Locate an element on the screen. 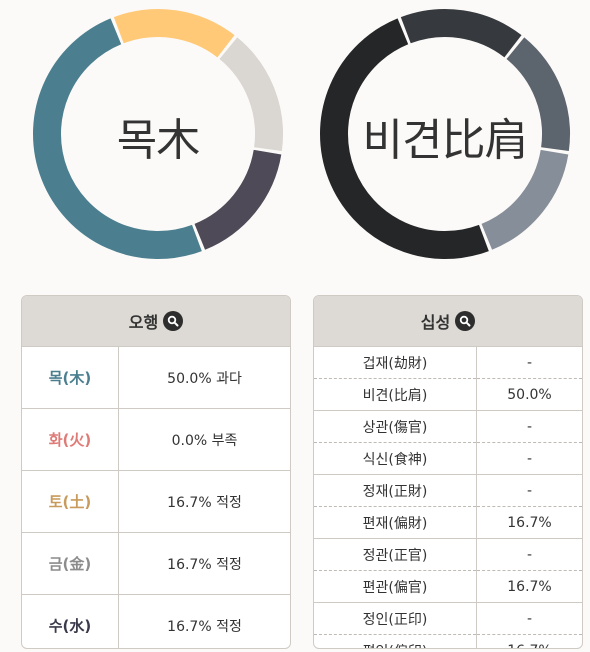 Image resolution: width=590 pixels, height=652 pixels. sipseong-name: 상관(傷官) is located at coordinates (395, 426).